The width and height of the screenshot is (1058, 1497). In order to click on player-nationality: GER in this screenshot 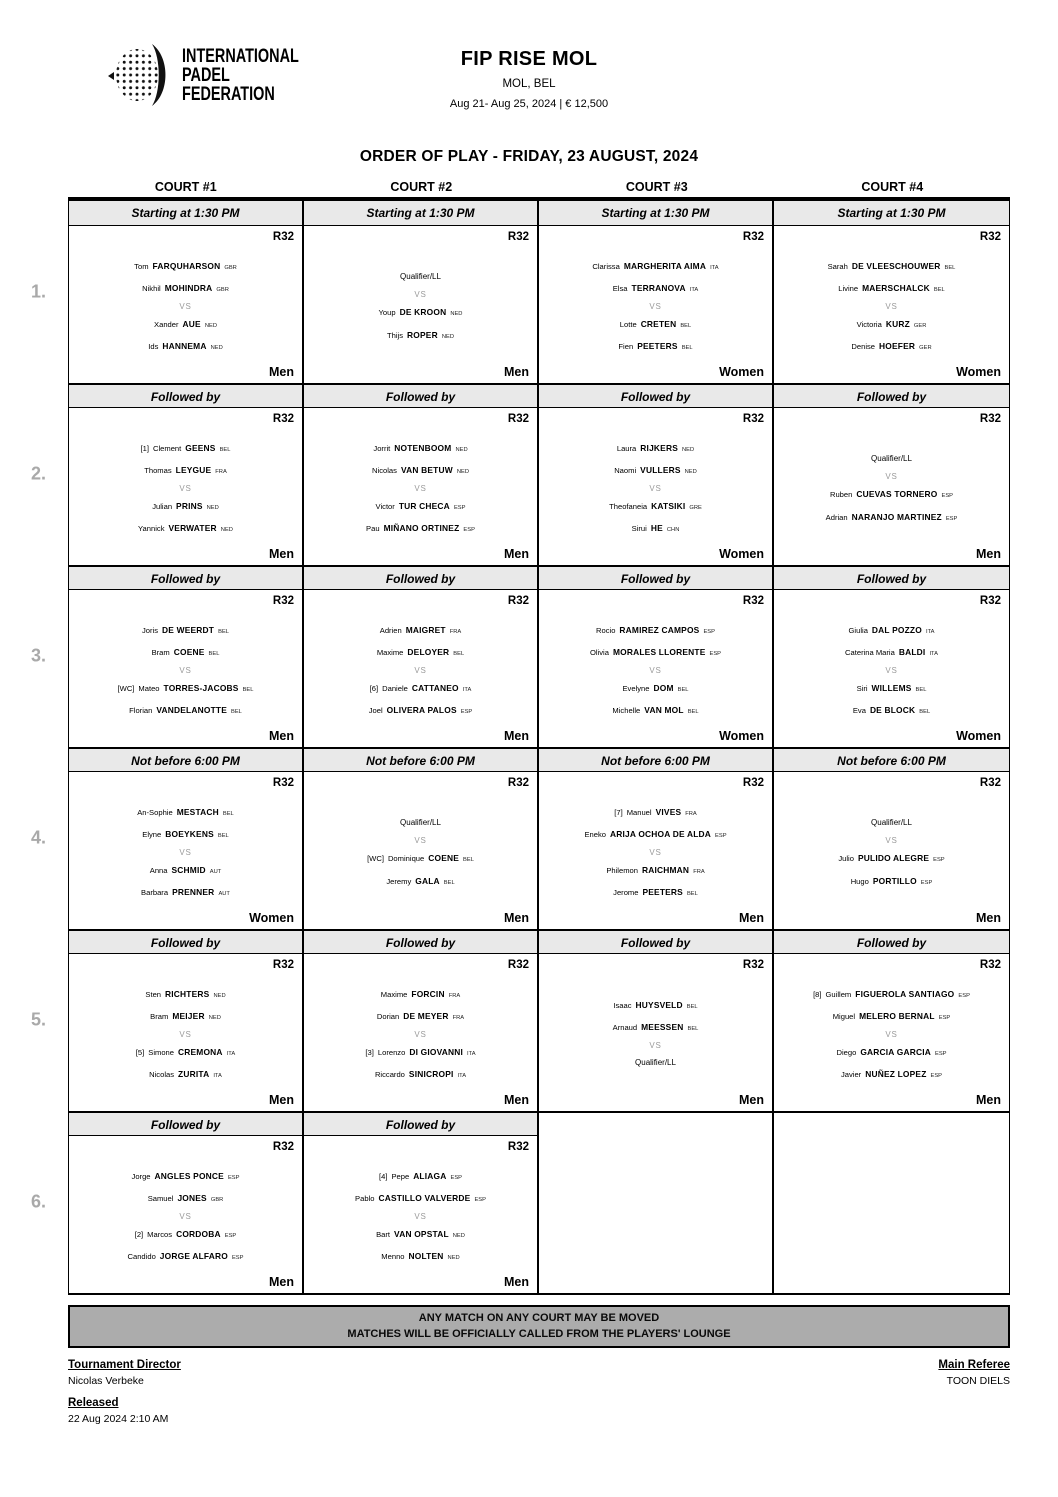, I will do `click(920, 325)`.